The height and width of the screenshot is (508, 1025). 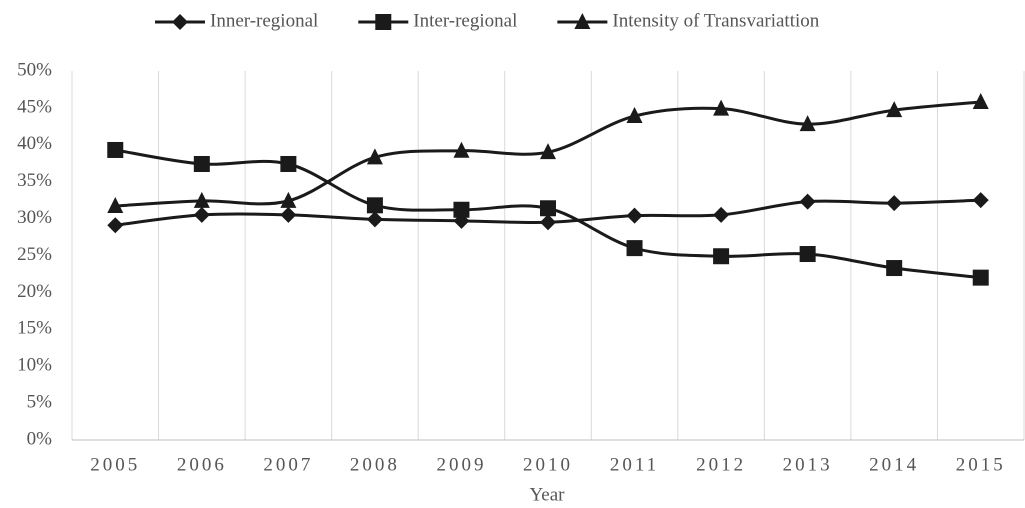 What do you see at coordinates (34, 217) in the screenshot?
I see `y-tick-label: 30%` at bounding box center [34, 217].